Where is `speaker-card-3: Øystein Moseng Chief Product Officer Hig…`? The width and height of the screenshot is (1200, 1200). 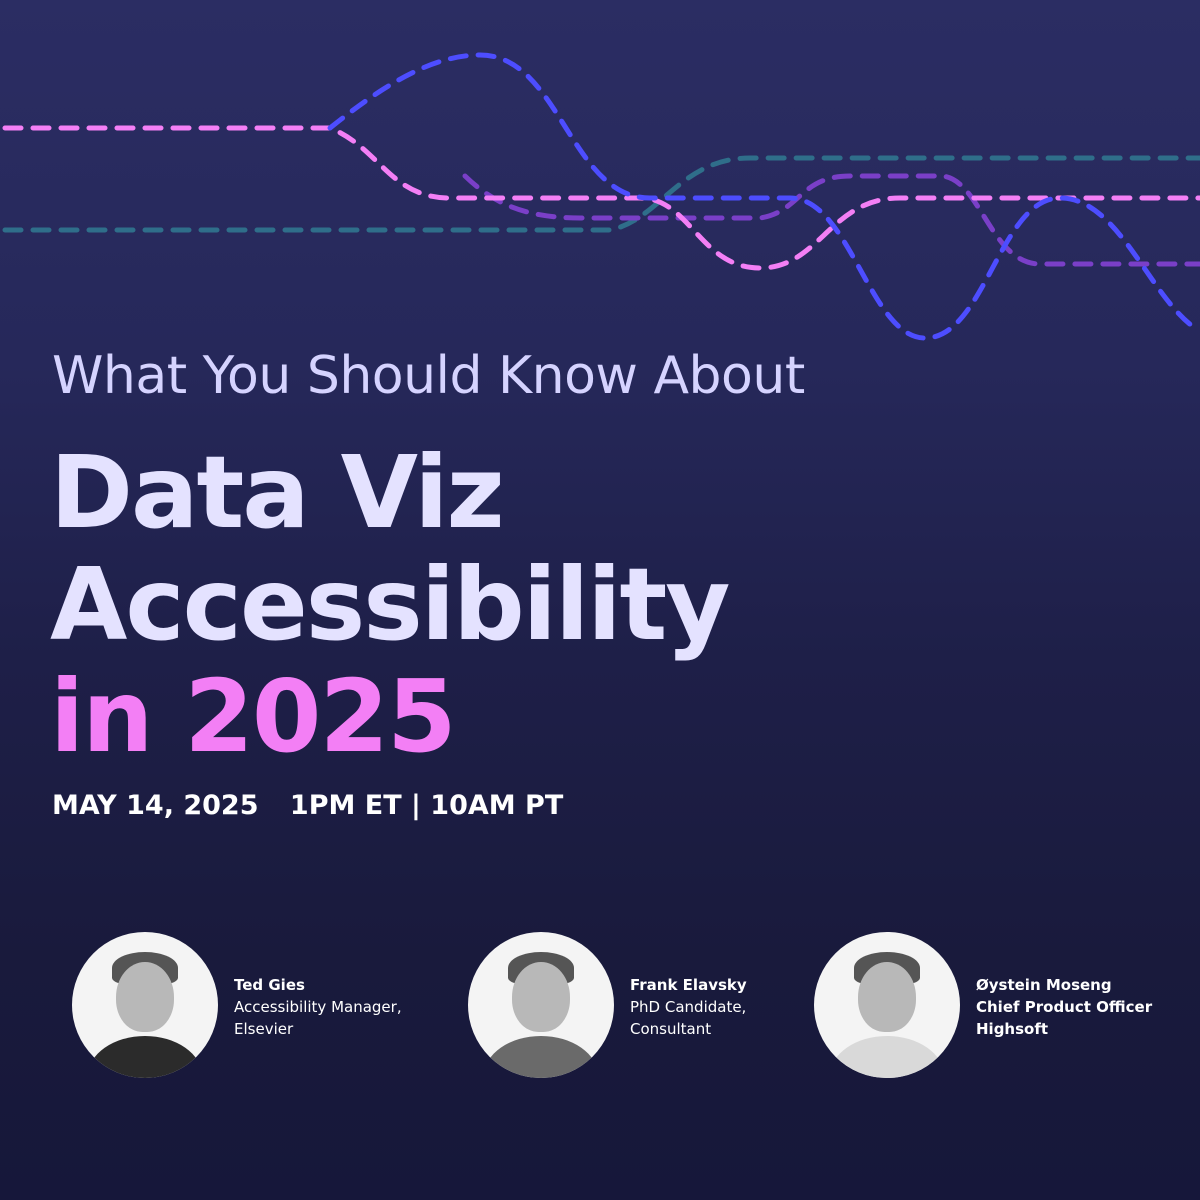 speaker-card-3: Øystein Moseng Chief Product Officer Hig… is located at coordinates (983, 1005).